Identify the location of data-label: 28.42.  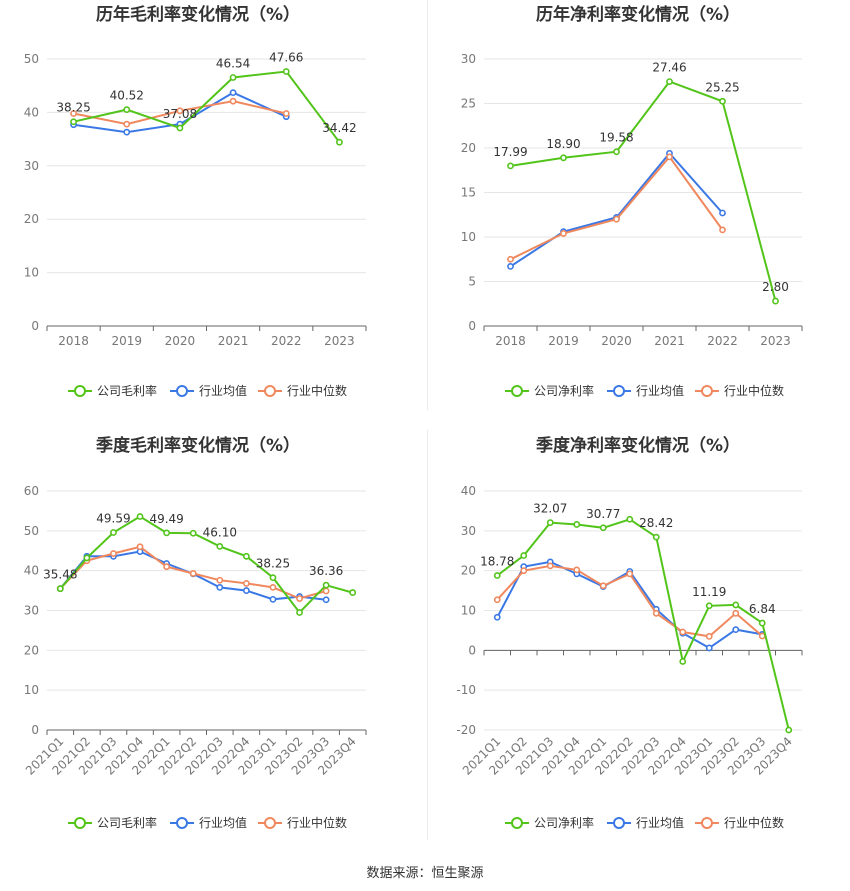
(656, 523).